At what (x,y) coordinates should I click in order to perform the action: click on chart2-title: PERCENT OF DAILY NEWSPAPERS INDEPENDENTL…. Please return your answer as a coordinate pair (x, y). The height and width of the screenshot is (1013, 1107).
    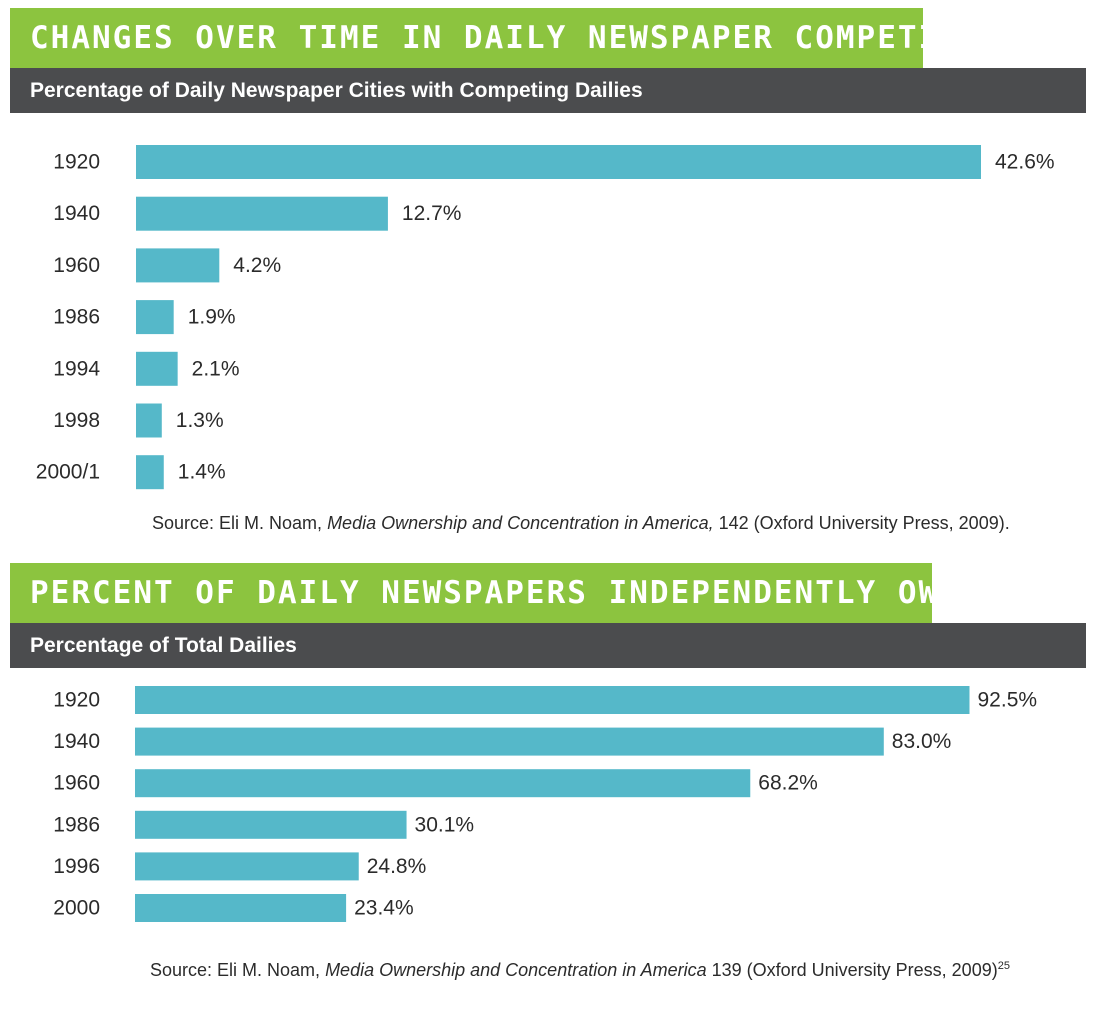
    Looking at the image, I should click on (471, 593).